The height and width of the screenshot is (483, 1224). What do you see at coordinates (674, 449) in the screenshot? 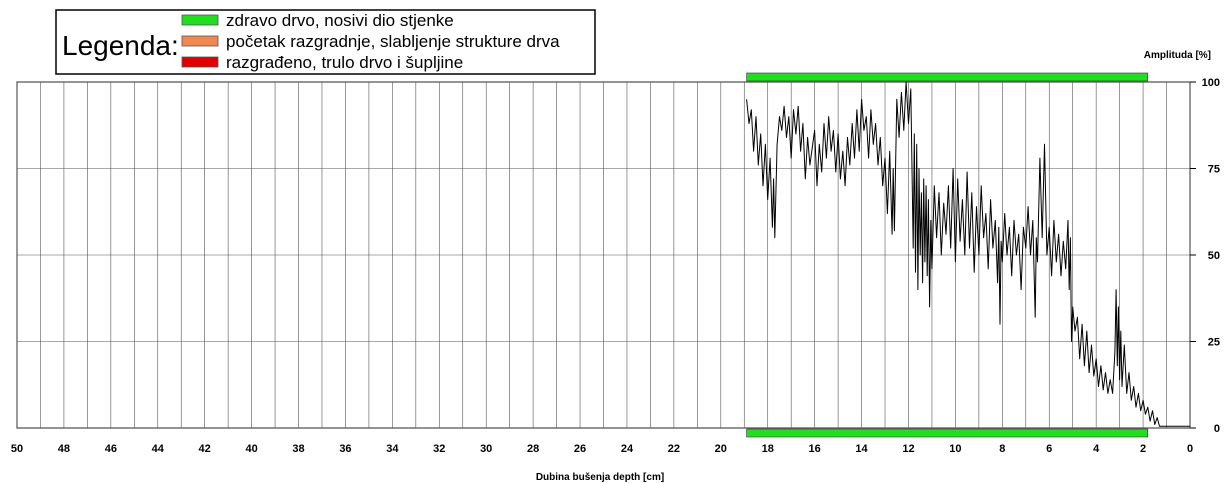
I see `x-tick-label: 22` at bounding box center [674, 449].